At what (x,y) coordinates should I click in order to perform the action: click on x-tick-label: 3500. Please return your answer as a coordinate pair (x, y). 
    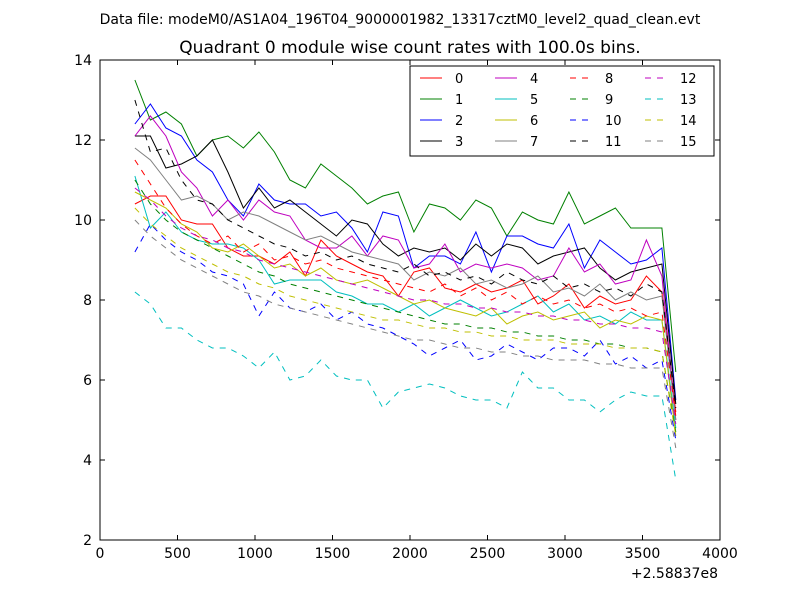
    Looking at the image, I should click on (643, 554).